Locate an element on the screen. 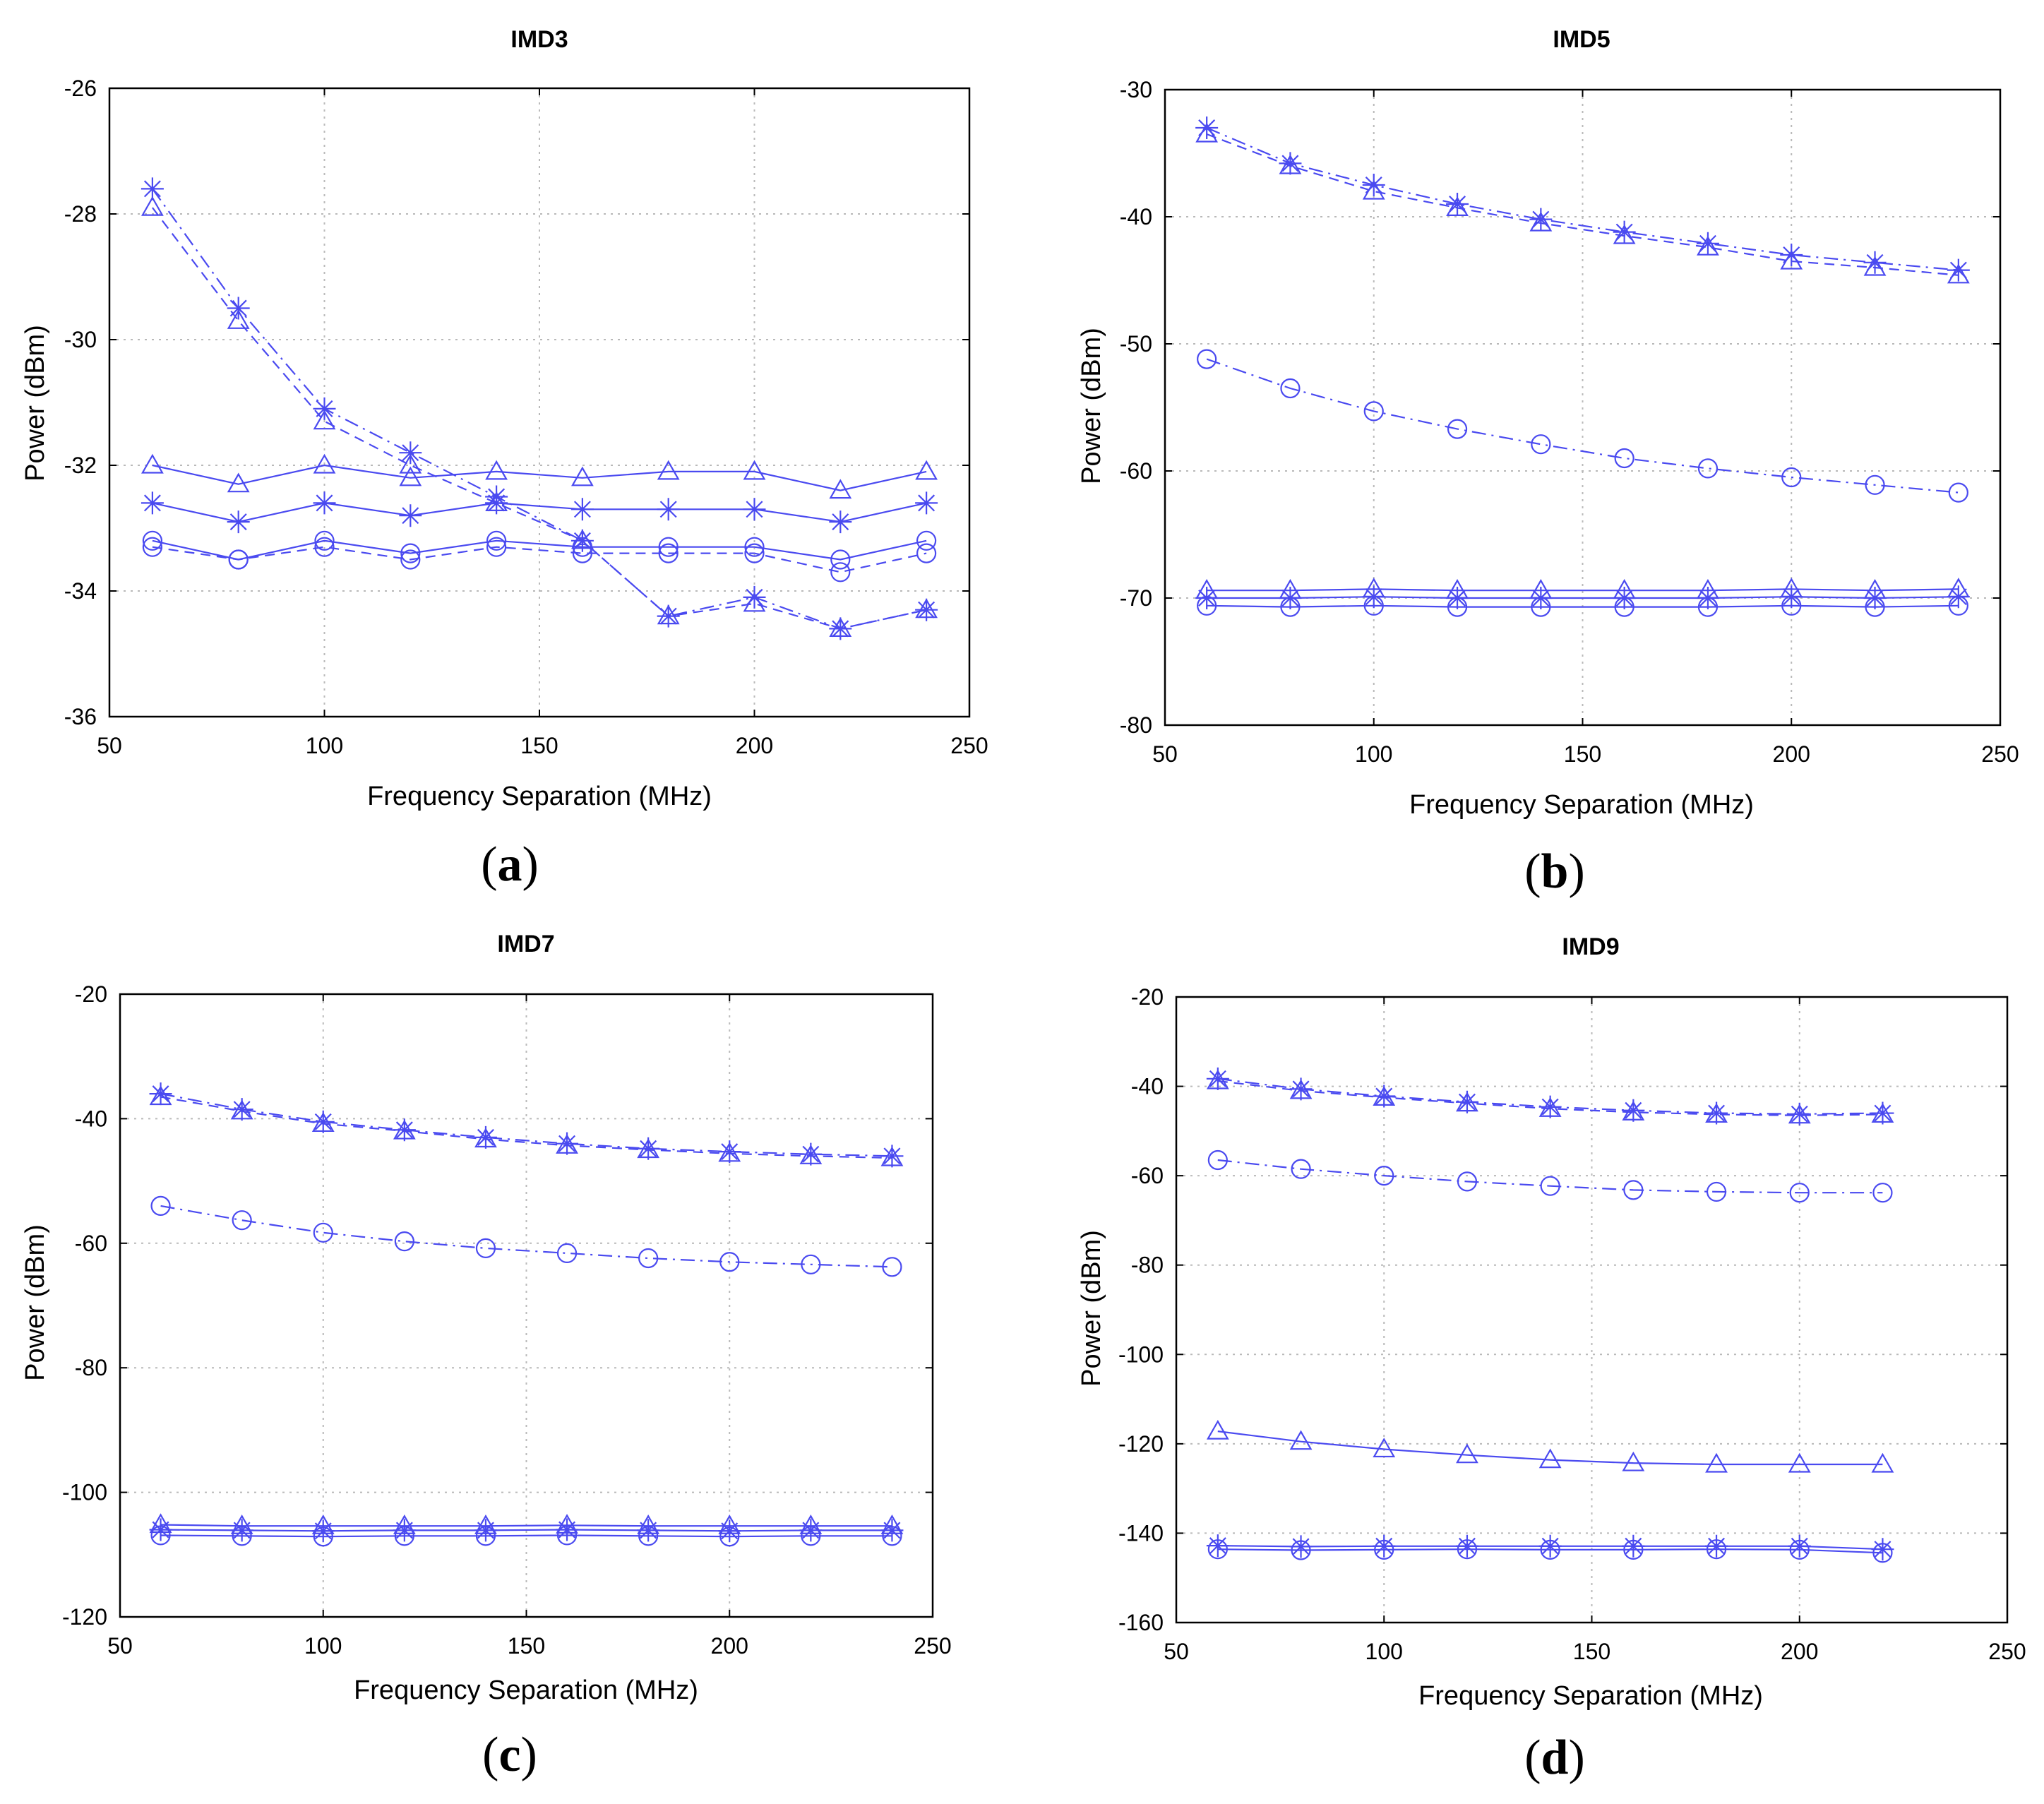 This screenshot has height=1804, width=2044. panel-c-ytick-label-5: -20 is located at coordinates (91, 994).